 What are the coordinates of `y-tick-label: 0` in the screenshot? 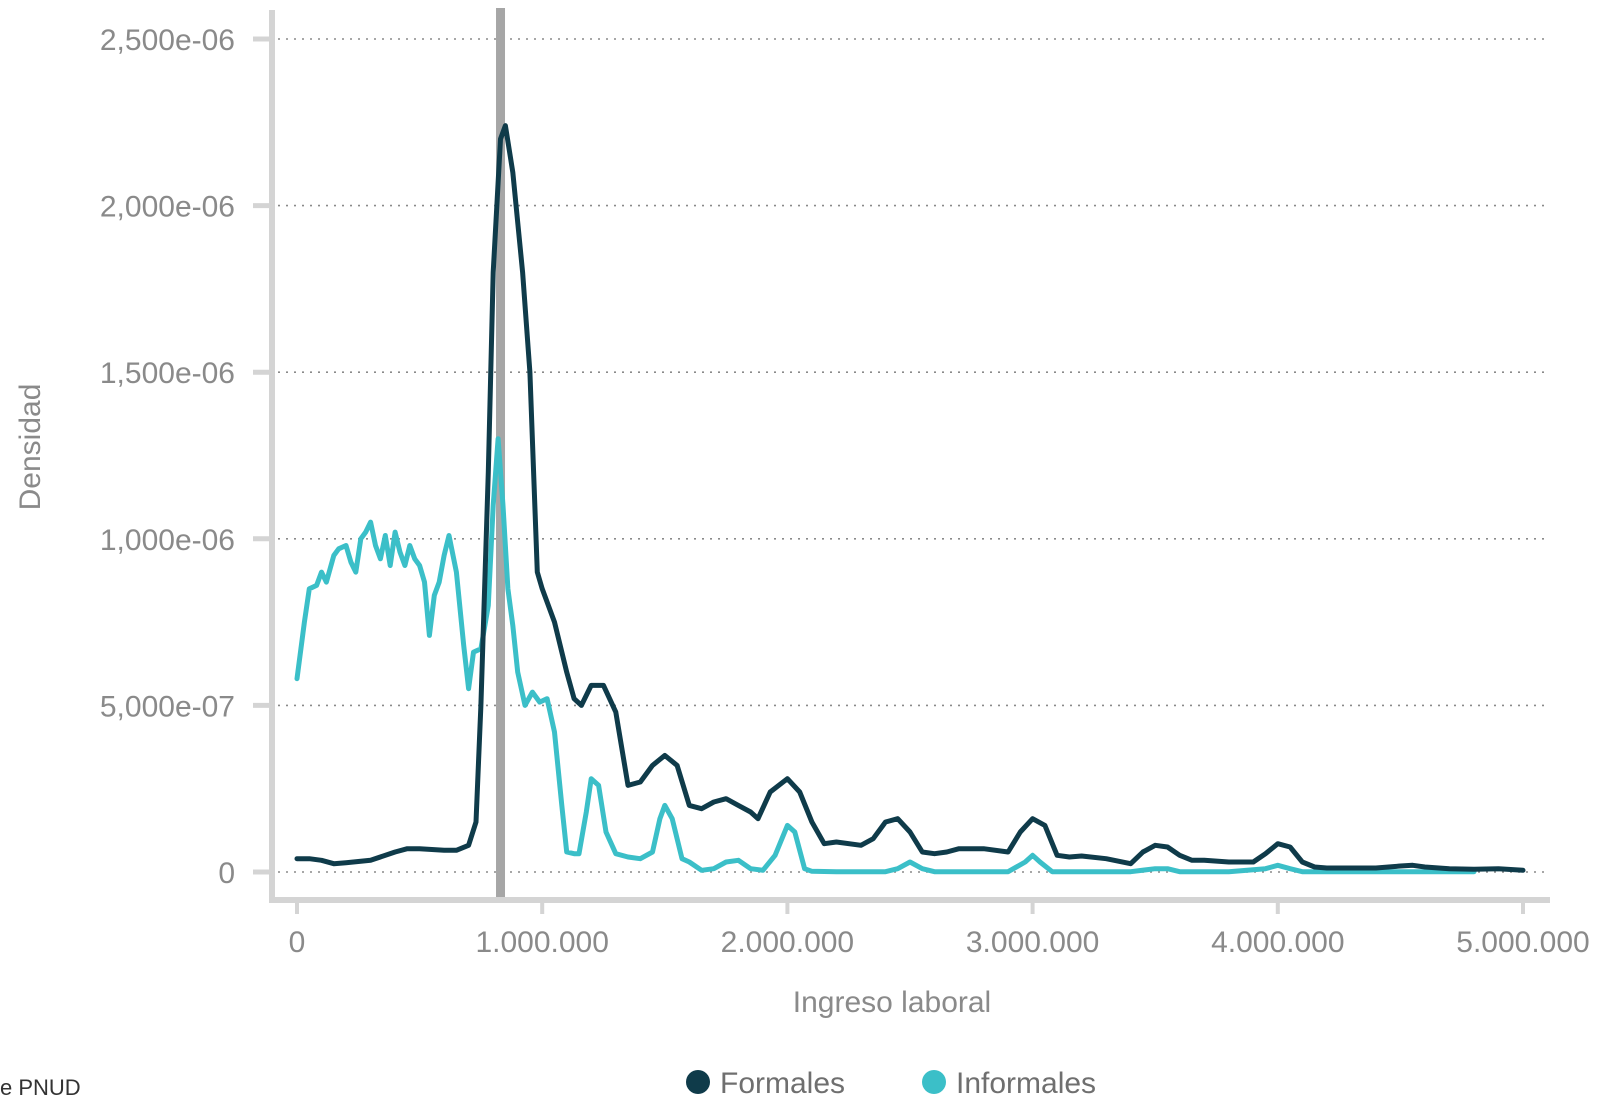 It's located at (226, 873).